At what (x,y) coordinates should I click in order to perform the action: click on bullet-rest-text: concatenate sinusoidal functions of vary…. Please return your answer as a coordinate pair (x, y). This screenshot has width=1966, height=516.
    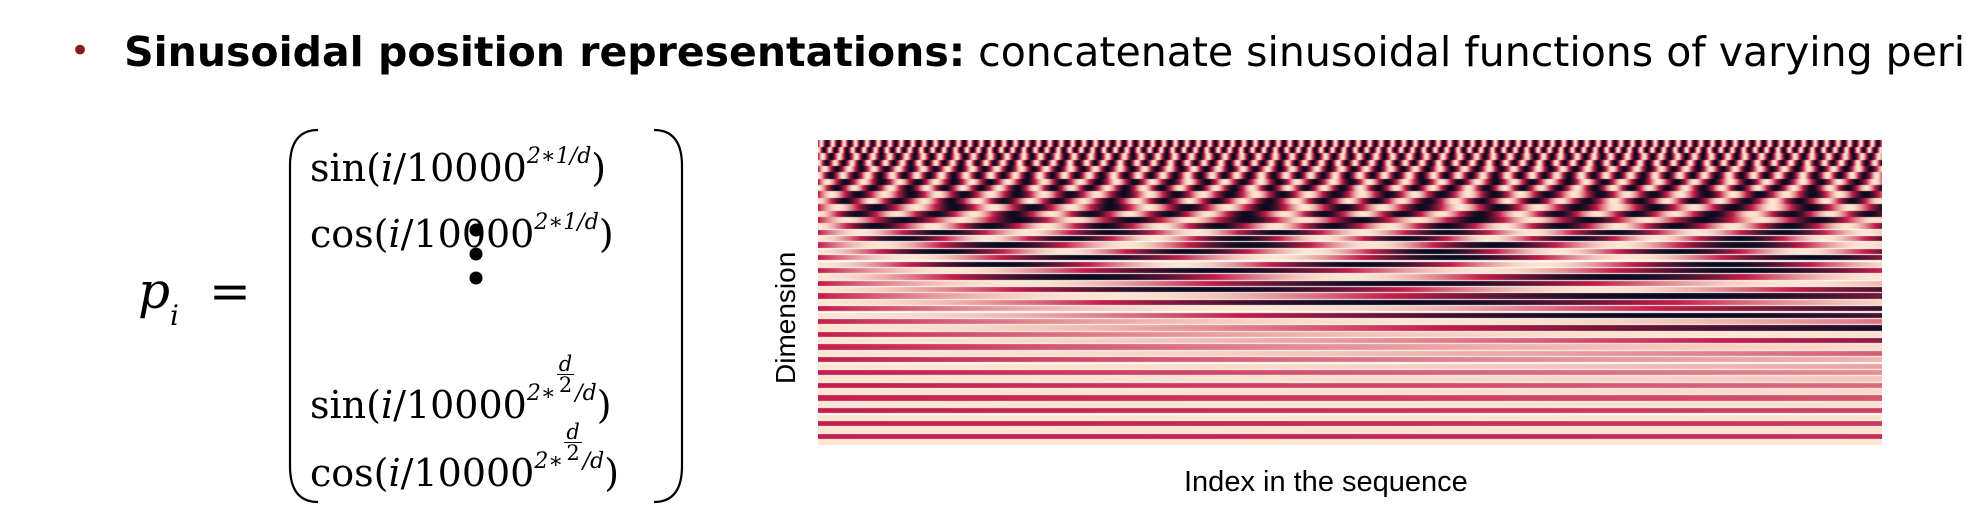
    Looking at the image, I should click on (1465, 52).